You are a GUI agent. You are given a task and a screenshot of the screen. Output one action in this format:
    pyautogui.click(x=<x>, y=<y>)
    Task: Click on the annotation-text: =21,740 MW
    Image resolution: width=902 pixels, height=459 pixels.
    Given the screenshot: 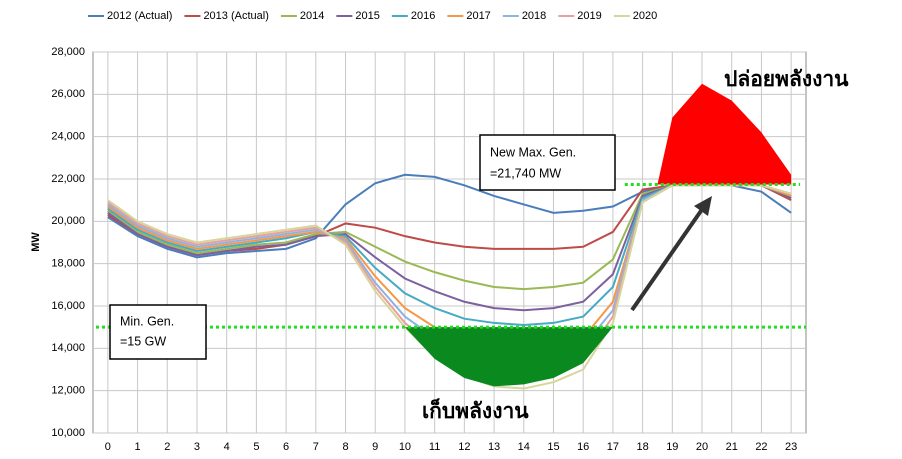 What is the action you would take?
    pyautogui.click(x=525, y=173)
    